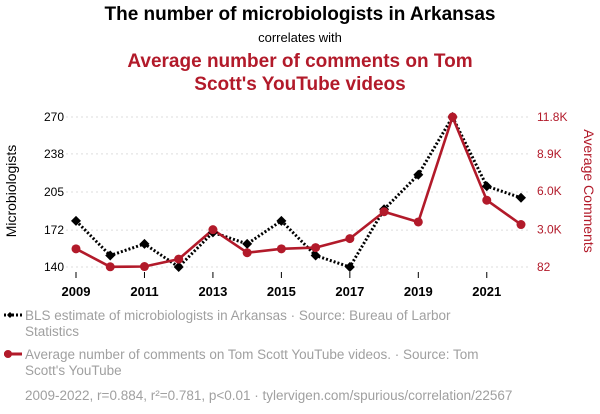 This screenshot has width=600, height=414. Describe the element at coordinates (11, 191) in the screenshot. I see `left-axis-label: Microbiologists` at that location.